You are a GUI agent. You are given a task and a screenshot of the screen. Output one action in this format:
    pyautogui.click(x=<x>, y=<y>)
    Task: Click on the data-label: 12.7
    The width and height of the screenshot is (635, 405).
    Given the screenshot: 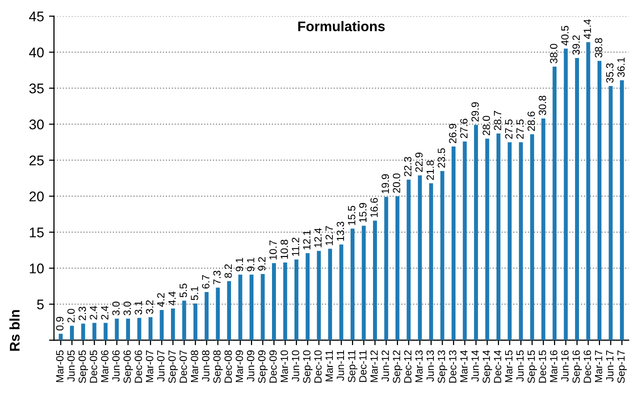 What is the action you would take?
    pyautogui.click(x=329, y=236)
    